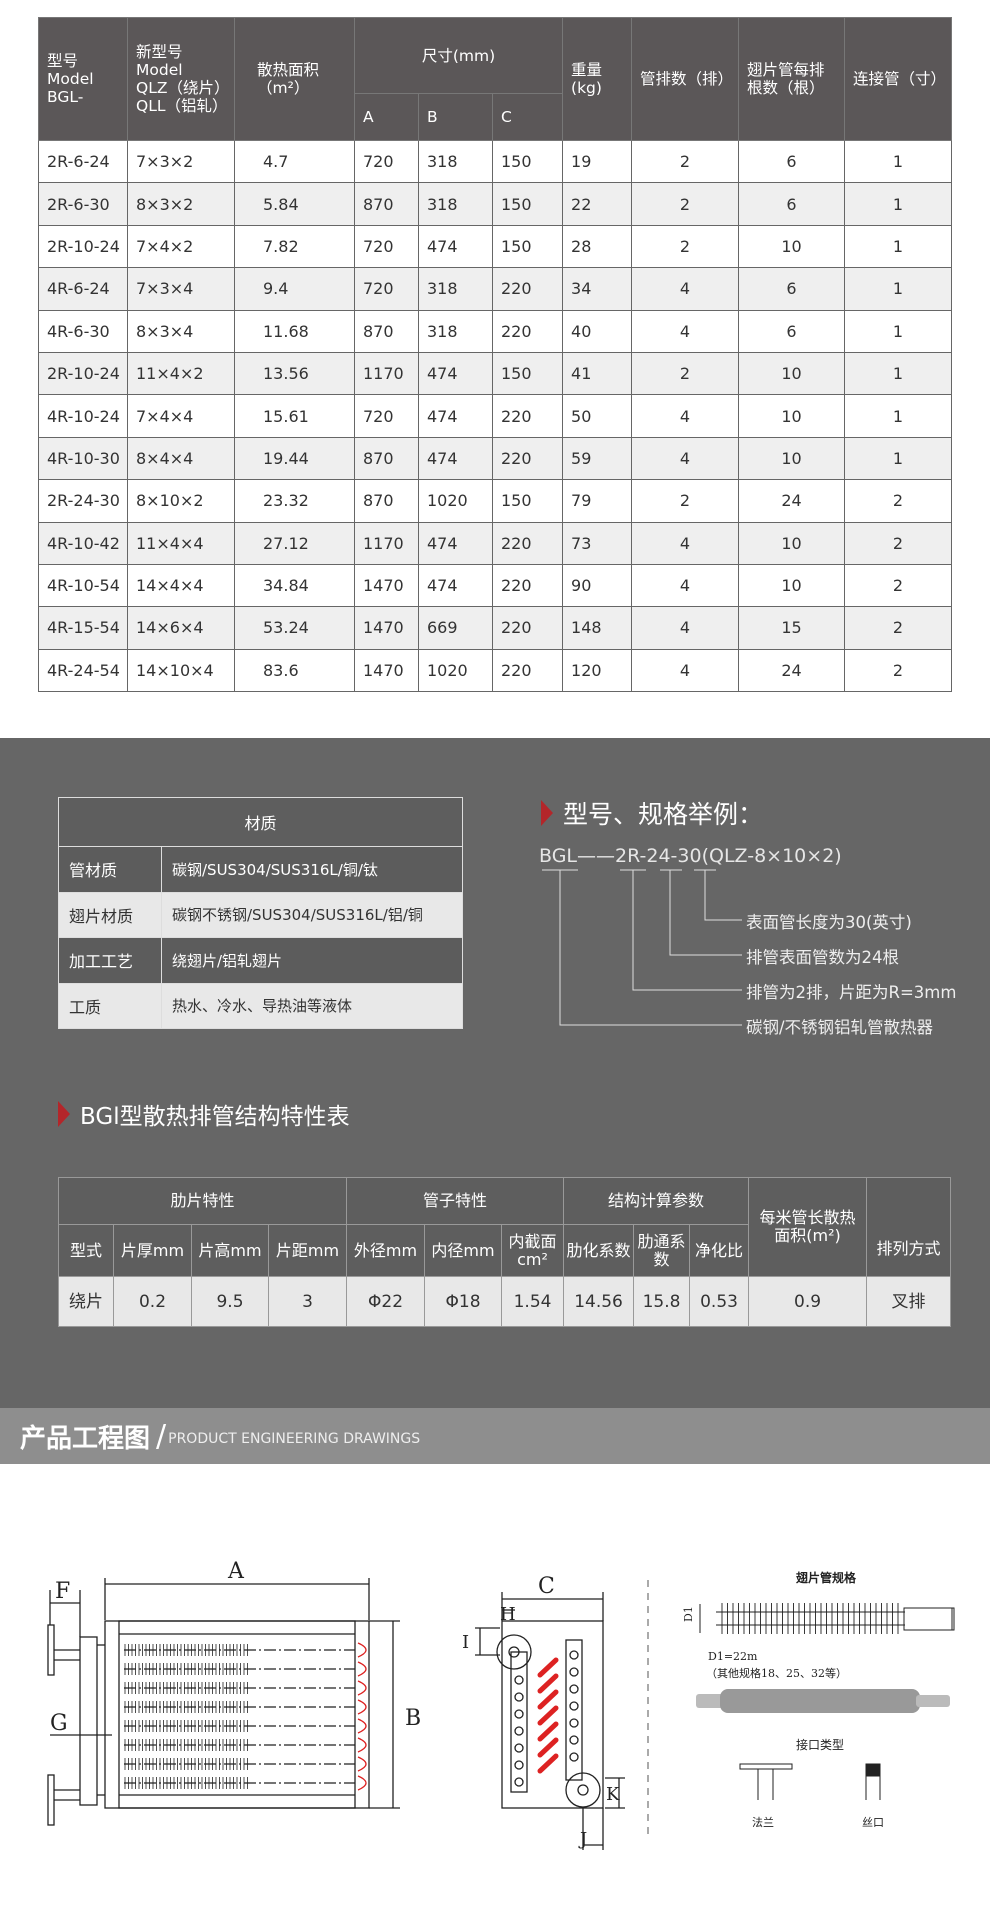 Image resolution: width=990 pixels, height=1929 pixels. I want to click on dim-b: B, so click(413, 1718).